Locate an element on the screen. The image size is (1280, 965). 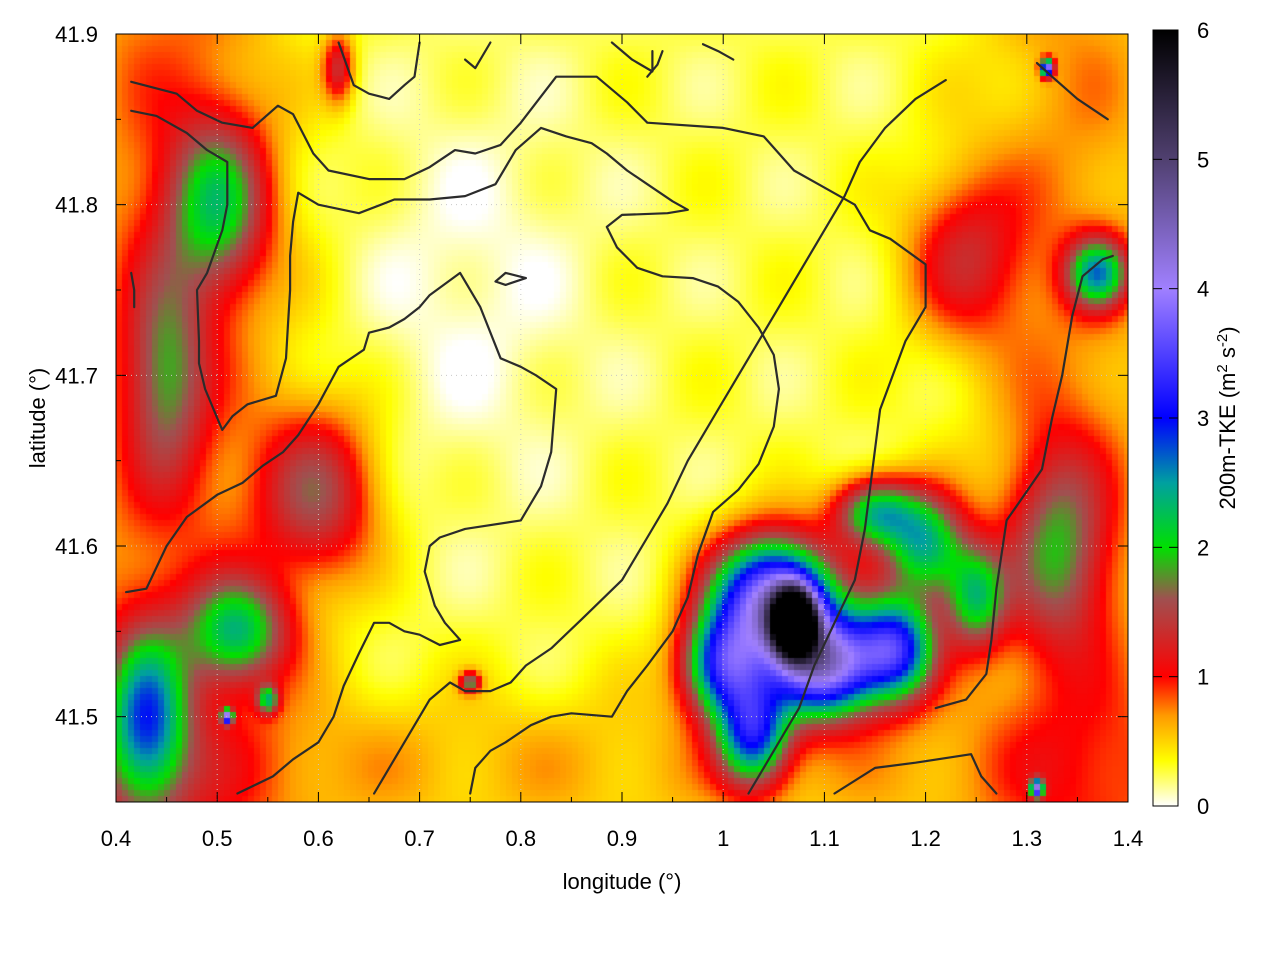
colorbar-label-sup2: -2 is located at coordinates (1222, 340).